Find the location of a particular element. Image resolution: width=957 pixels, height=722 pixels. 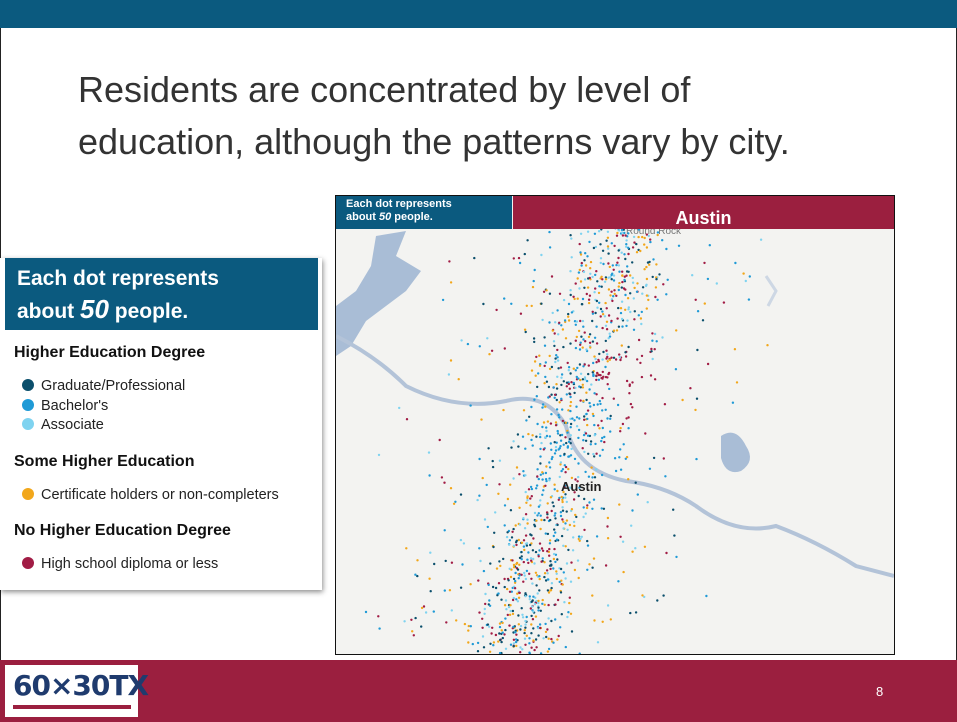

legend-item: Graduate/Professional is located at coordinates (103, 386).